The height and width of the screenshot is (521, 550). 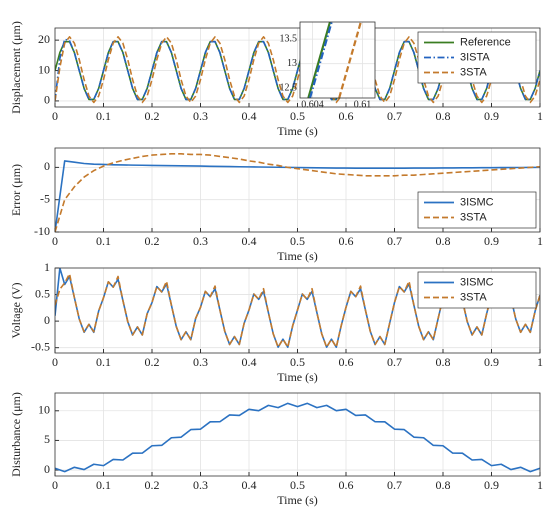 I want to click on inset-x-tick-label: 0.604, so click(x=312, y=104).